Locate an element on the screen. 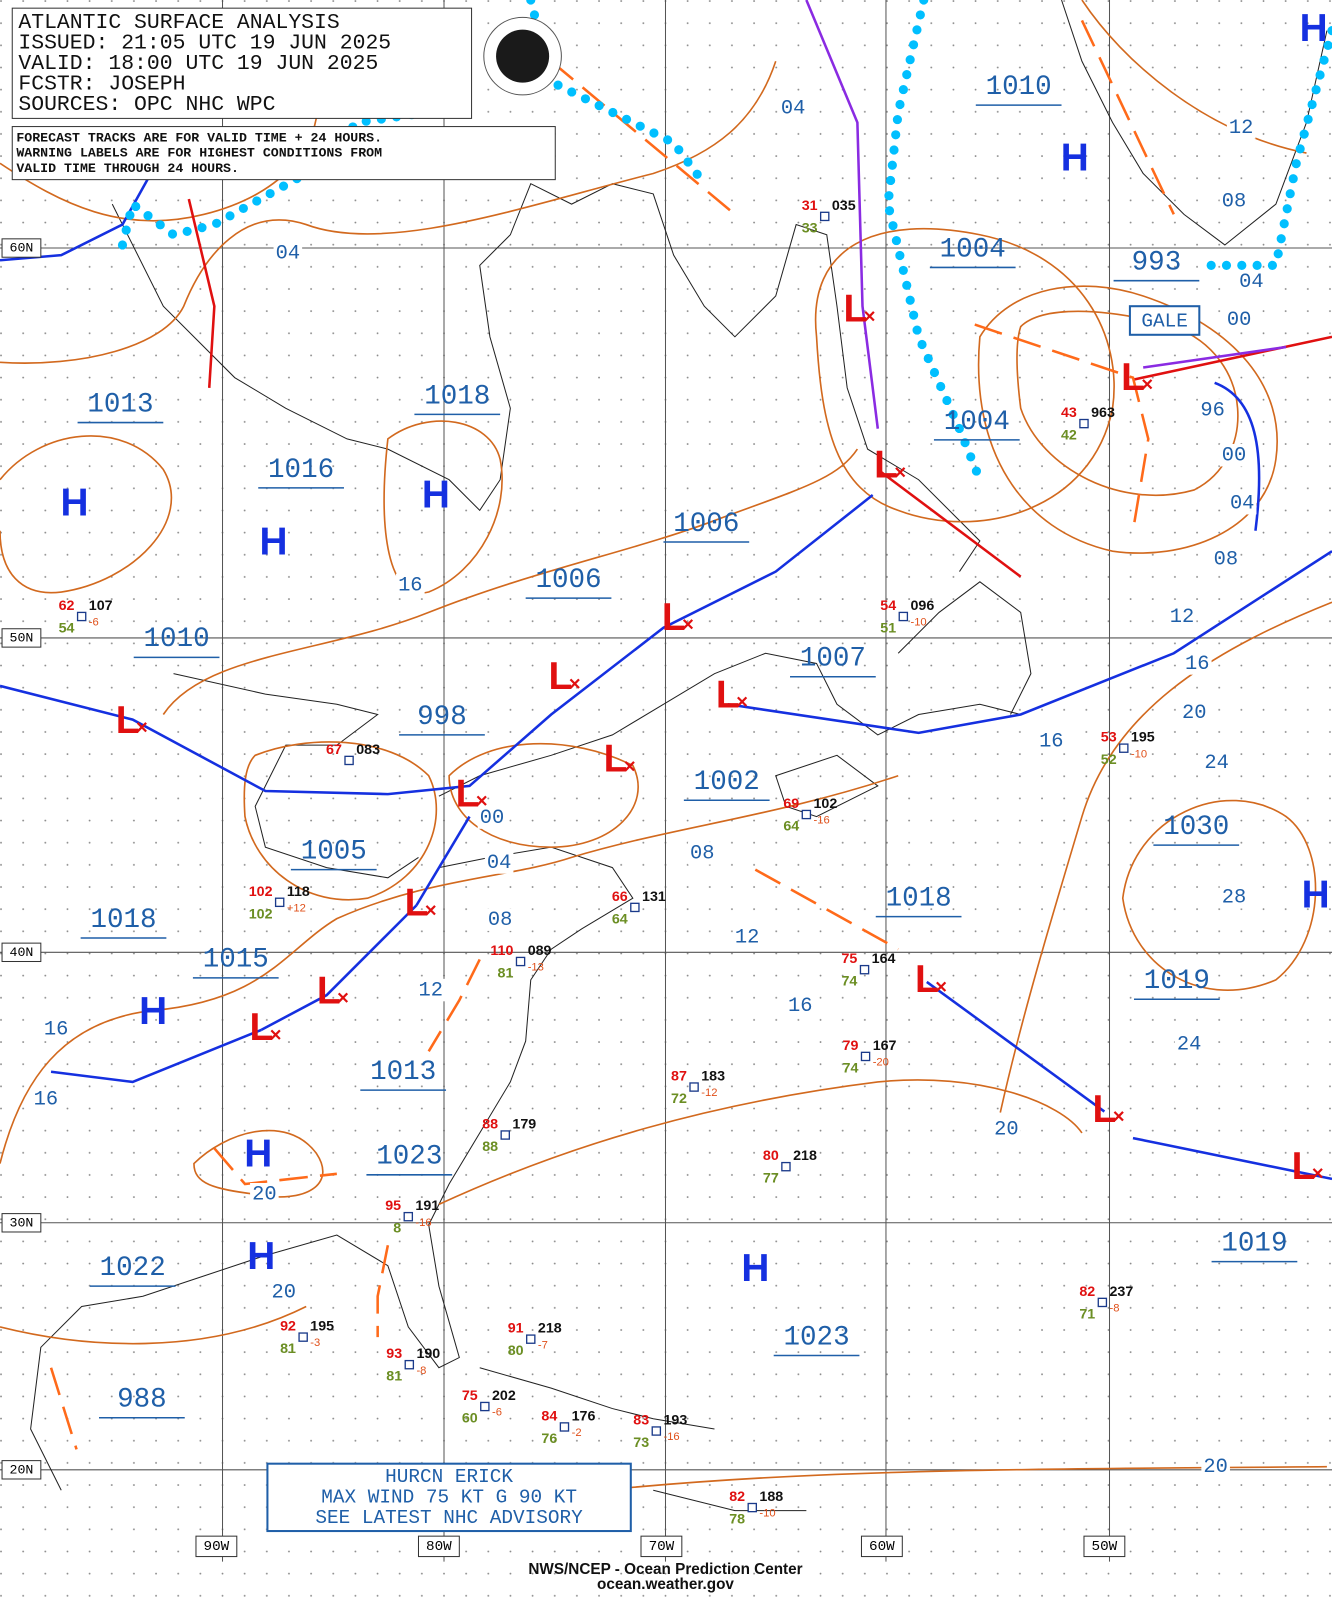  station-dewpoint: 54 is located at coordinates (67, 629).